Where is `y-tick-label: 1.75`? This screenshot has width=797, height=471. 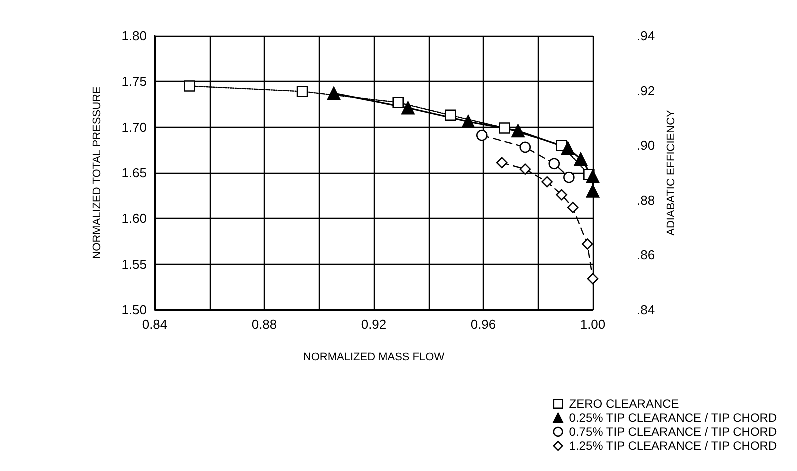 y-tick-label: 1.75 is located at coordinates (134, 82).